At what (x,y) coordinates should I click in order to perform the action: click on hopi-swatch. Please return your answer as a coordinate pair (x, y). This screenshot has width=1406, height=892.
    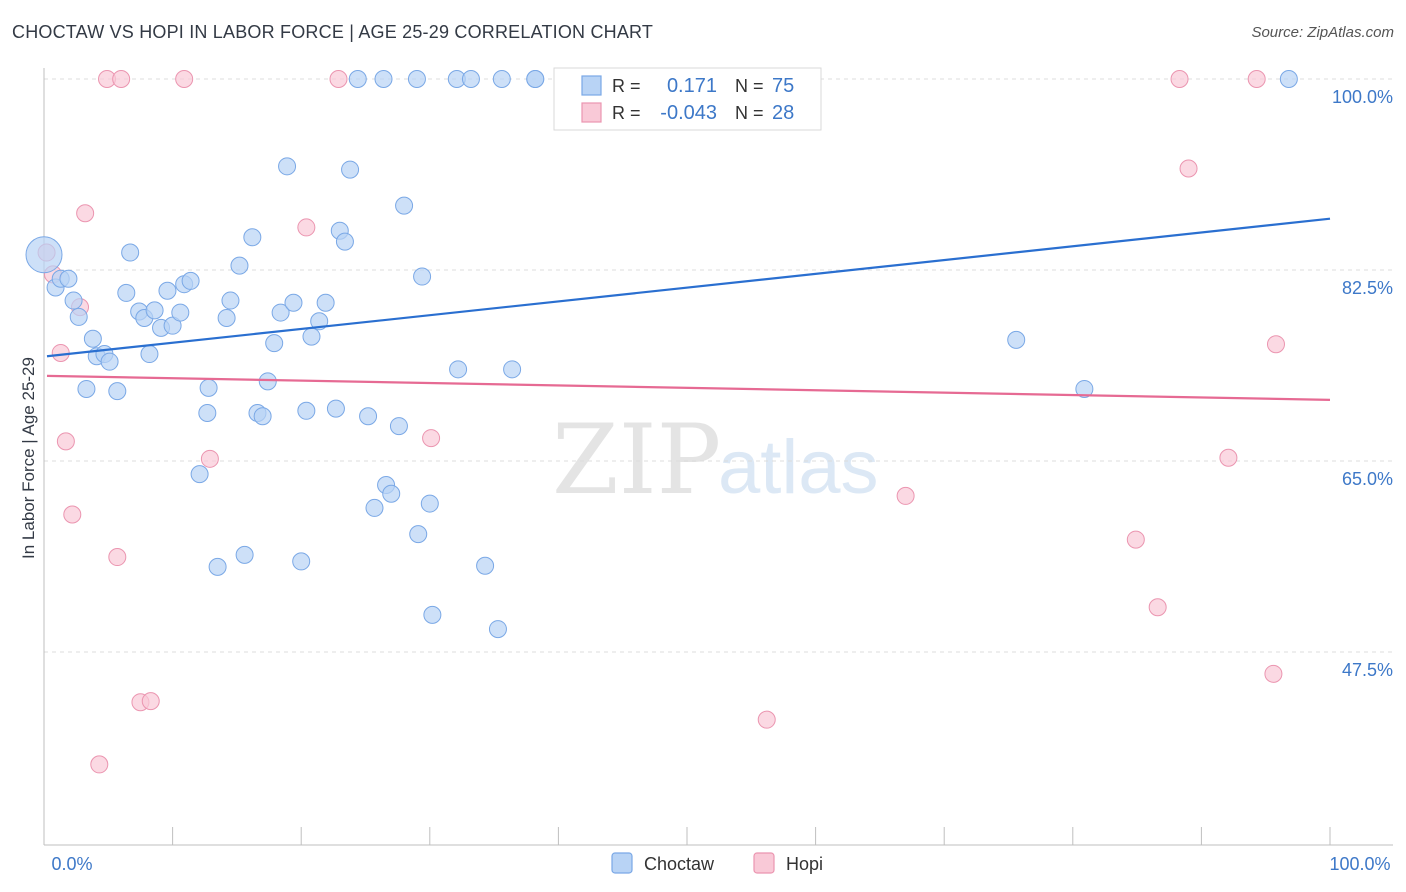
    Looking at the image, I should click on (591, 112).